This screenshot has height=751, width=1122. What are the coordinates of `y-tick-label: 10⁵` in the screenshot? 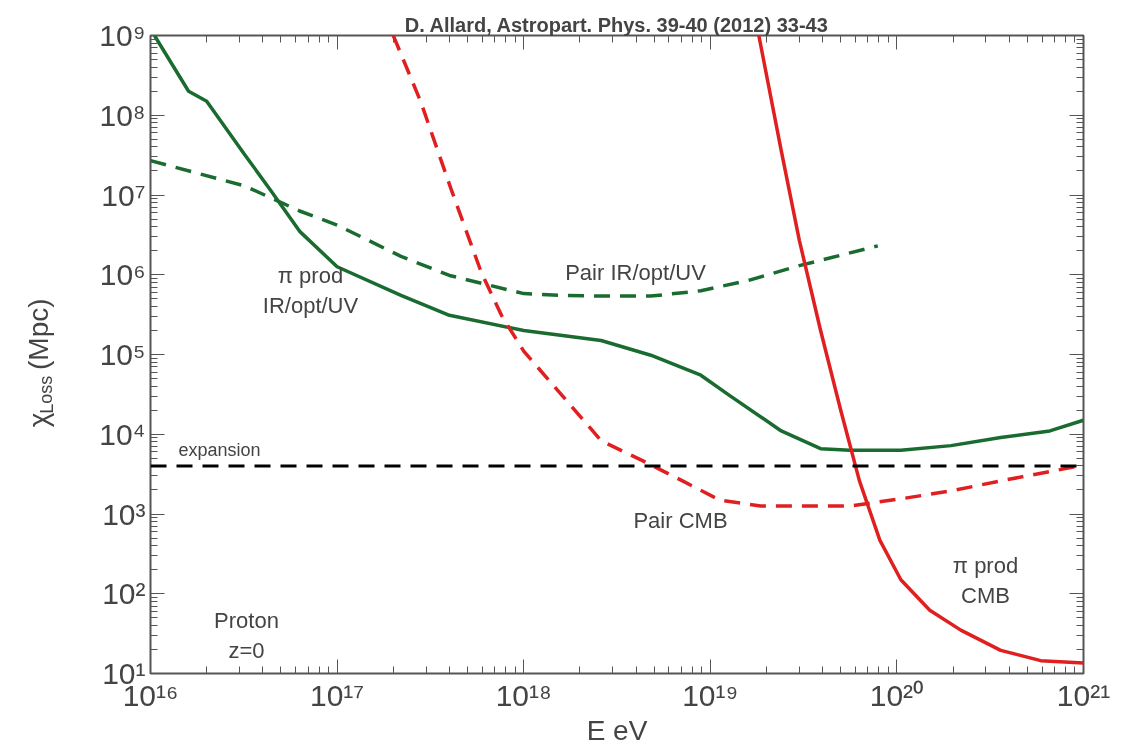 It's located at (122, 354).